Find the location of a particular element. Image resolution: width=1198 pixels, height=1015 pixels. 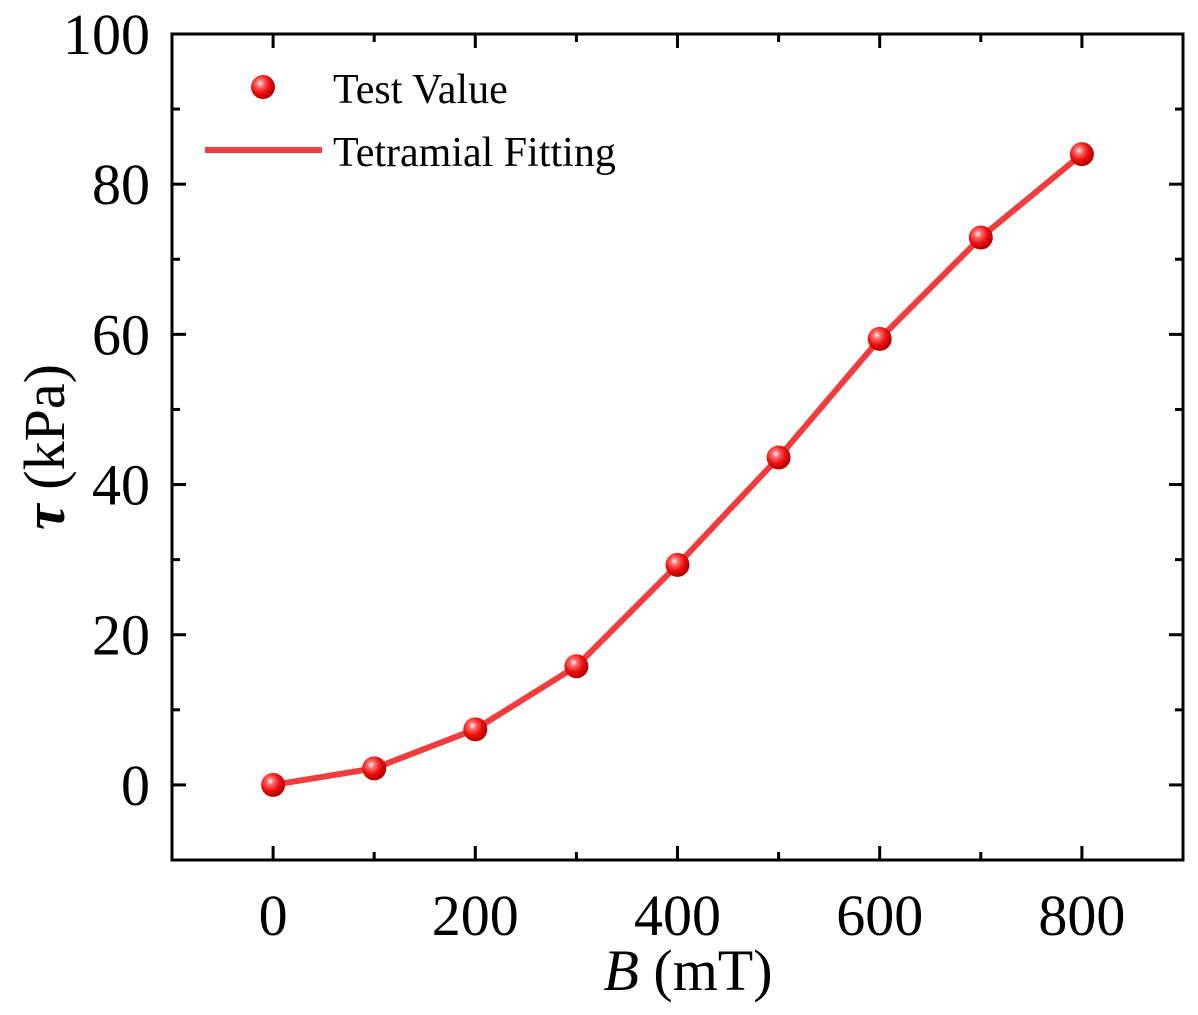

y-axis-var: τ is located at coordinates (44, 516).